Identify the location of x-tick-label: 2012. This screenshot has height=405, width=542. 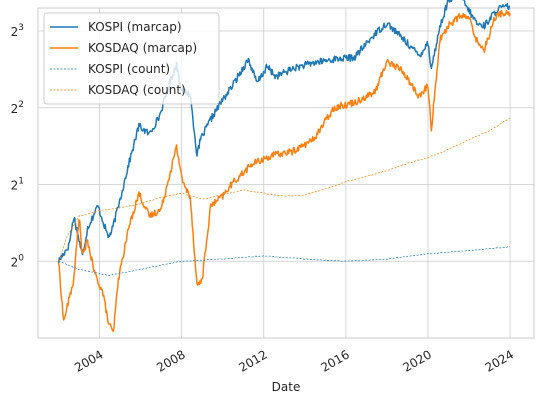
(252, 360).